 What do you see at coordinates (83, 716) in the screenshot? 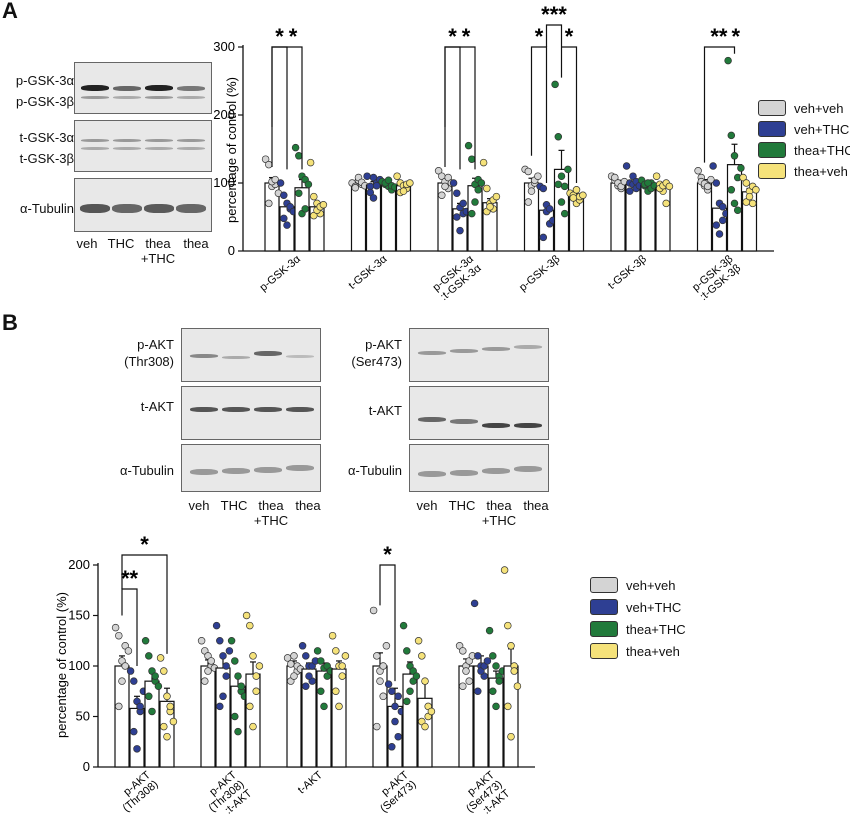
I see `y-tick-label: 50` at bounding box center [83, 716].